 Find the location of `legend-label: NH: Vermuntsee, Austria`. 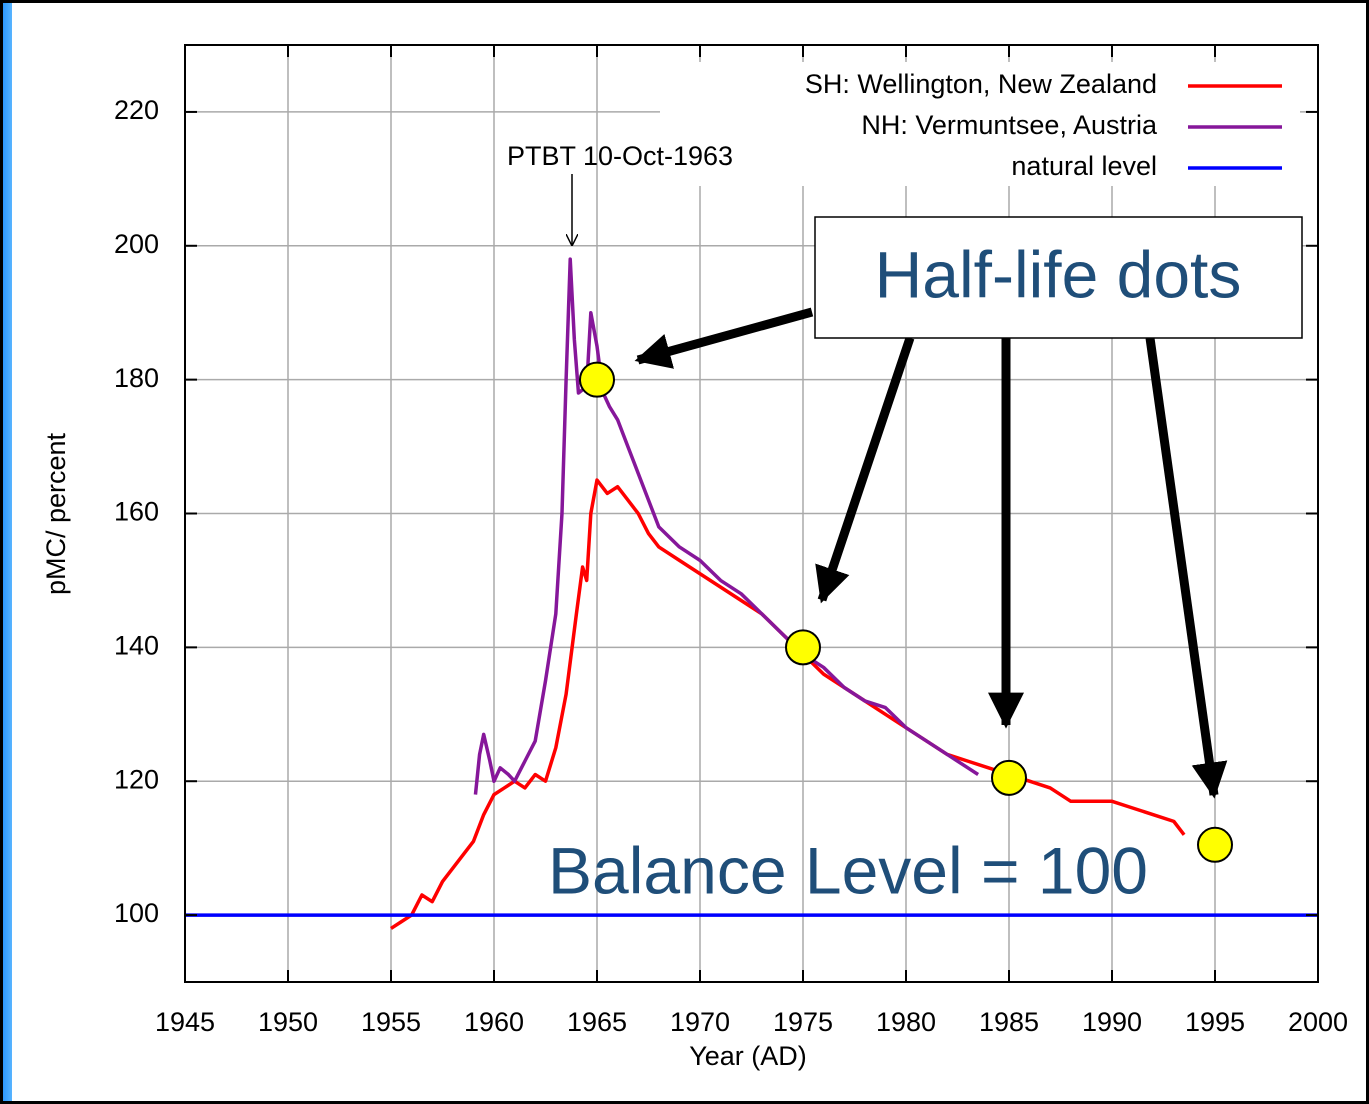

legend-label: NH: Vermuntsee, Austria is located at coordinates (1009, 125).